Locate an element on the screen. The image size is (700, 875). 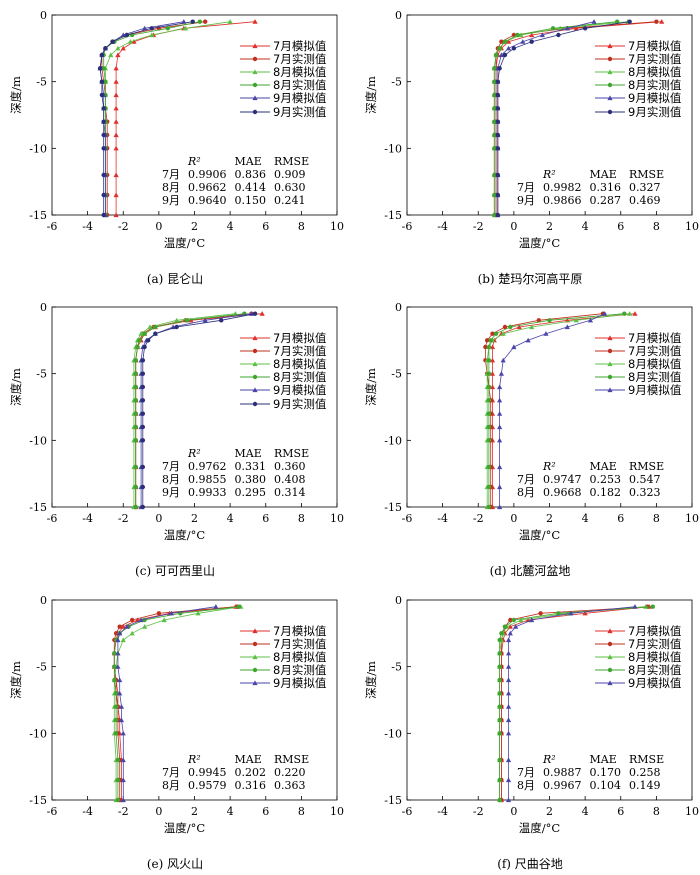
x-tick-label: 6 is located at coordinates (265, 518).